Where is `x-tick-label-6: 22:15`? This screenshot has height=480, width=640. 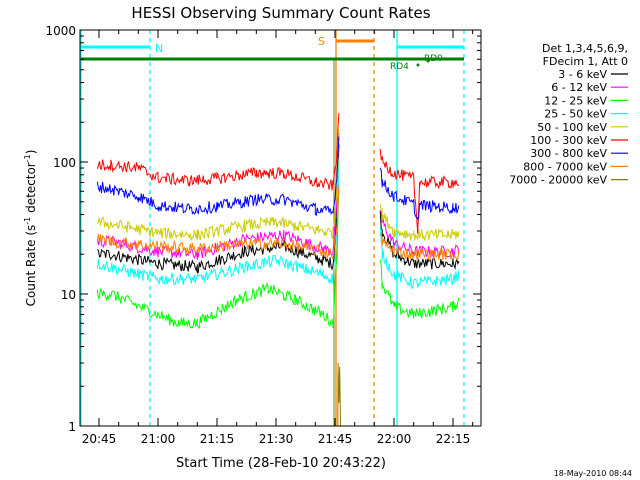
x-tick-label-6: 22:15 is located at coordinates (453, 439).